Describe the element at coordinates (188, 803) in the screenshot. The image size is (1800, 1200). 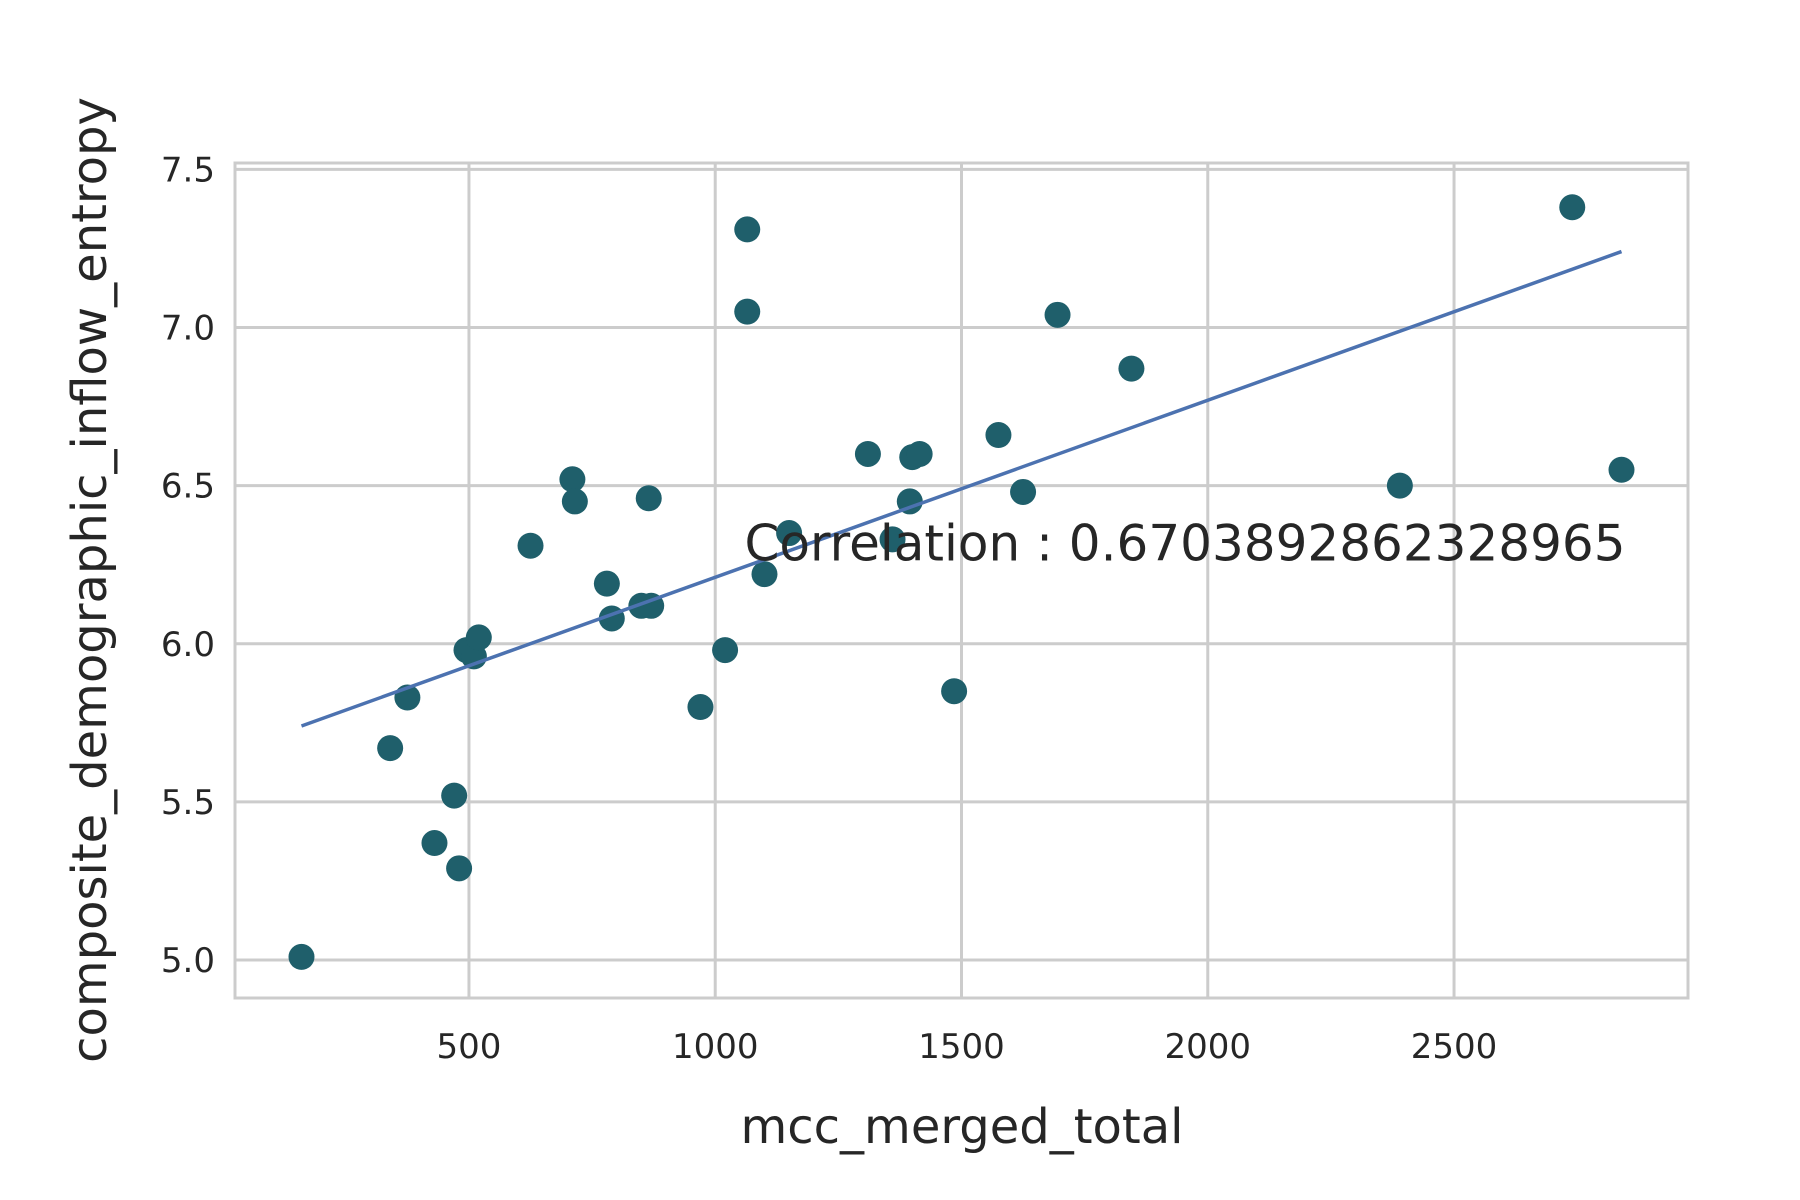
I see `y-tick-label: 5.5` at that location.